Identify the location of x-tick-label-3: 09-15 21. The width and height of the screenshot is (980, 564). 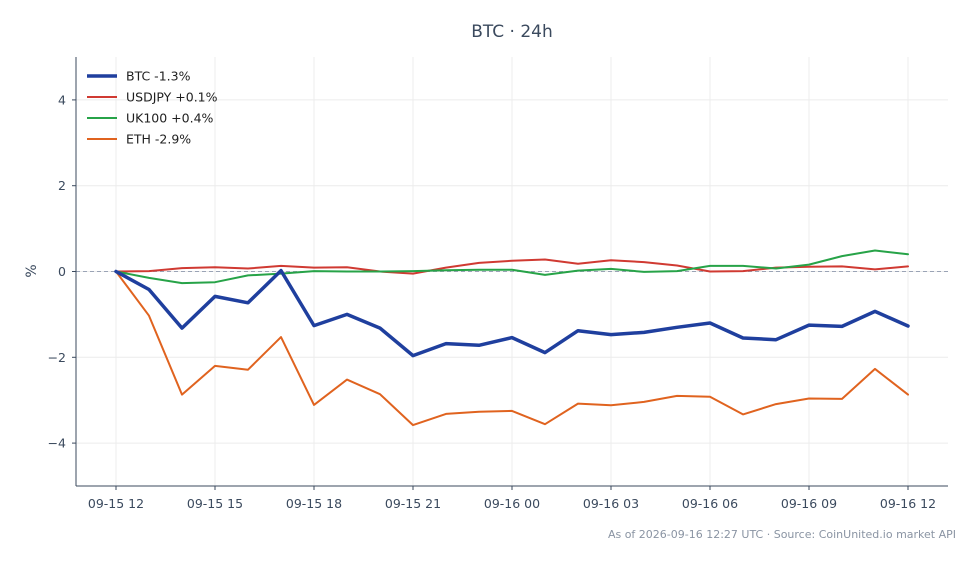
(413, 503).